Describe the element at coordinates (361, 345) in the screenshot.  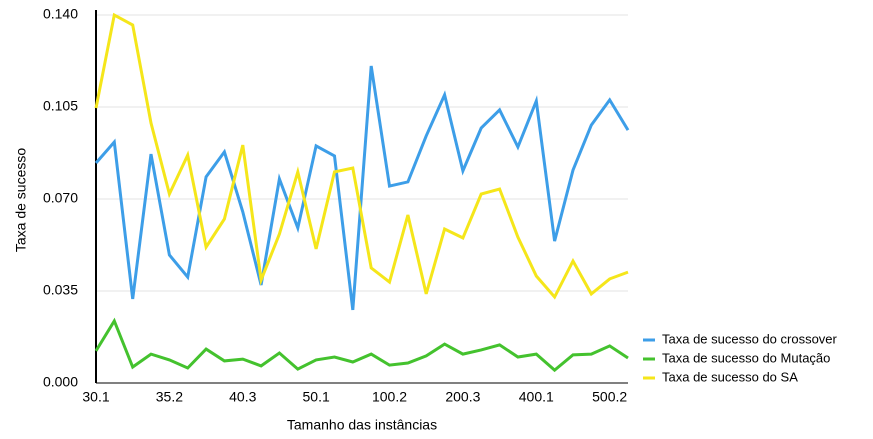
I see `series-line` at that location.